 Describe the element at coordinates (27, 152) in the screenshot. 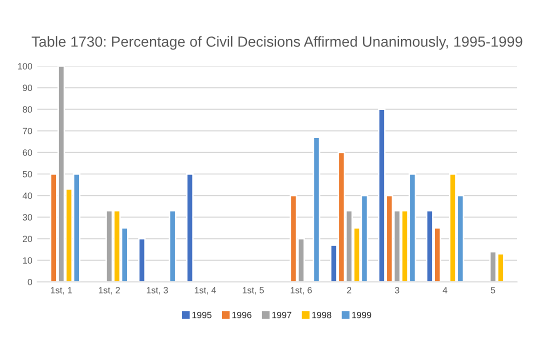

I see `y-tick-label: 60` at that location.